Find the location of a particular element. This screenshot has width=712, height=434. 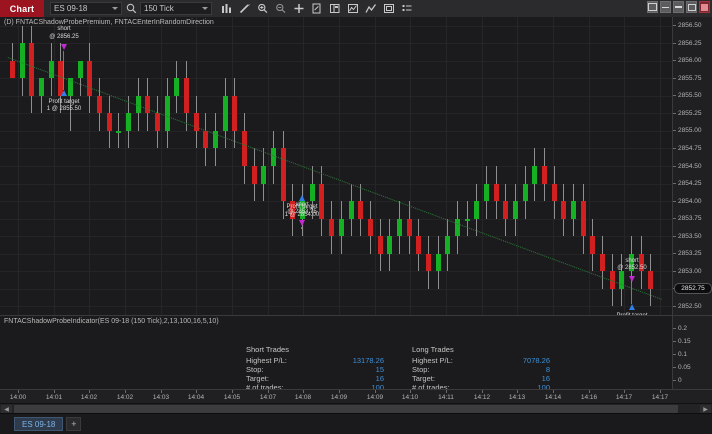

trade-entry-label: short @ 2853.75 is located at coordinates (302, 209).